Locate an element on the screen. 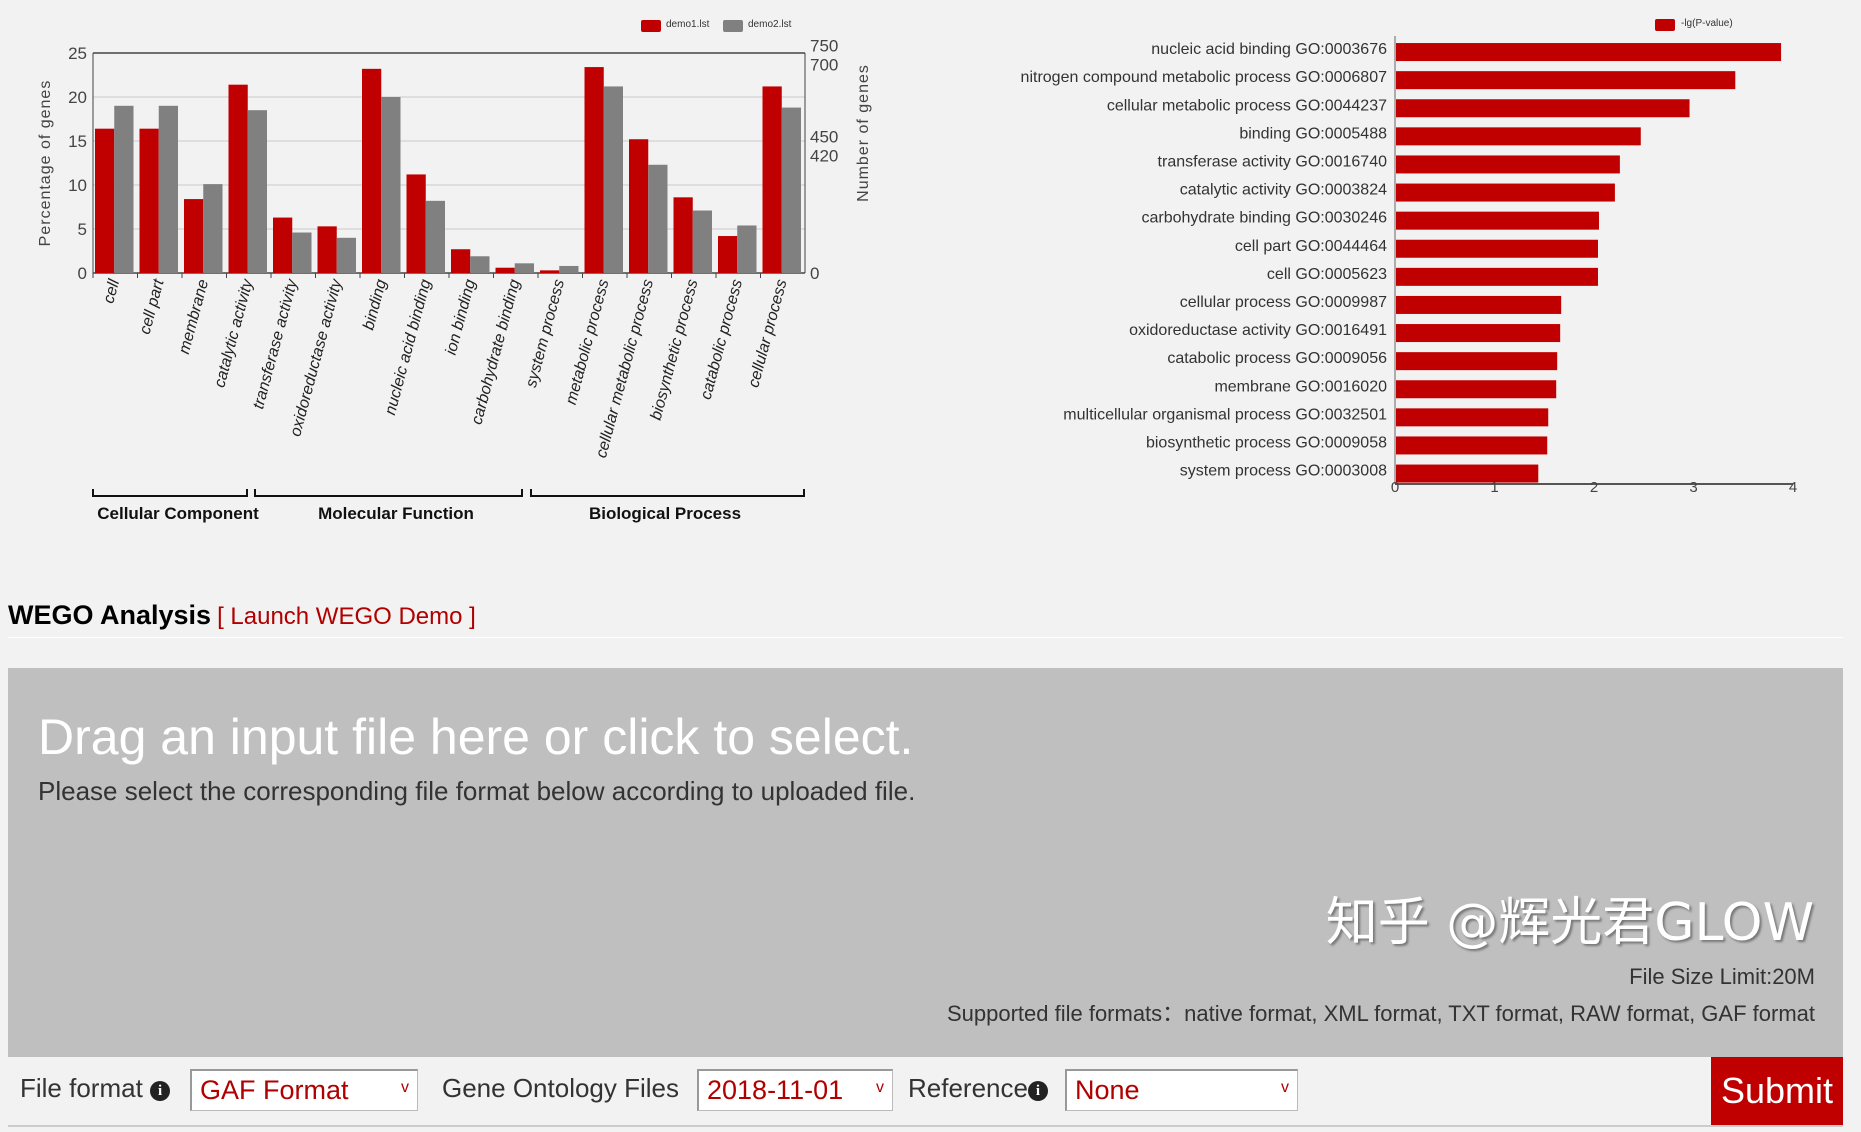  file-format-select: GAF Format v is located at coordinates (304, 1090).